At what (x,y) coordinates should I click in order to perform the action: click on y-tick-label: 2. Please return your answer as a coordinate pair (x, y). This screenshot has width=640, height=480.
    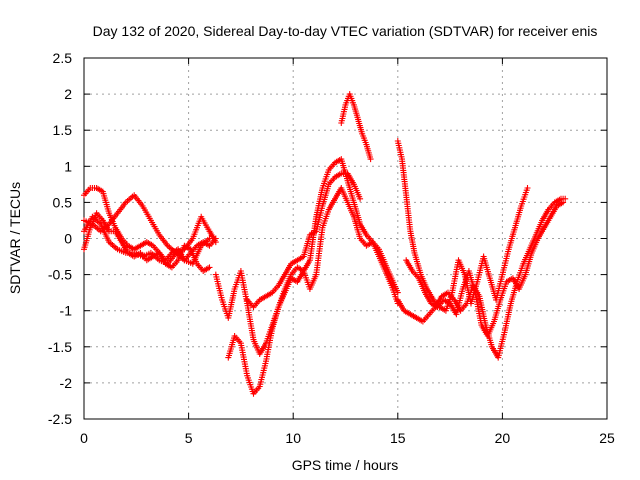
    Looking at the image, I should click on (68, 94).